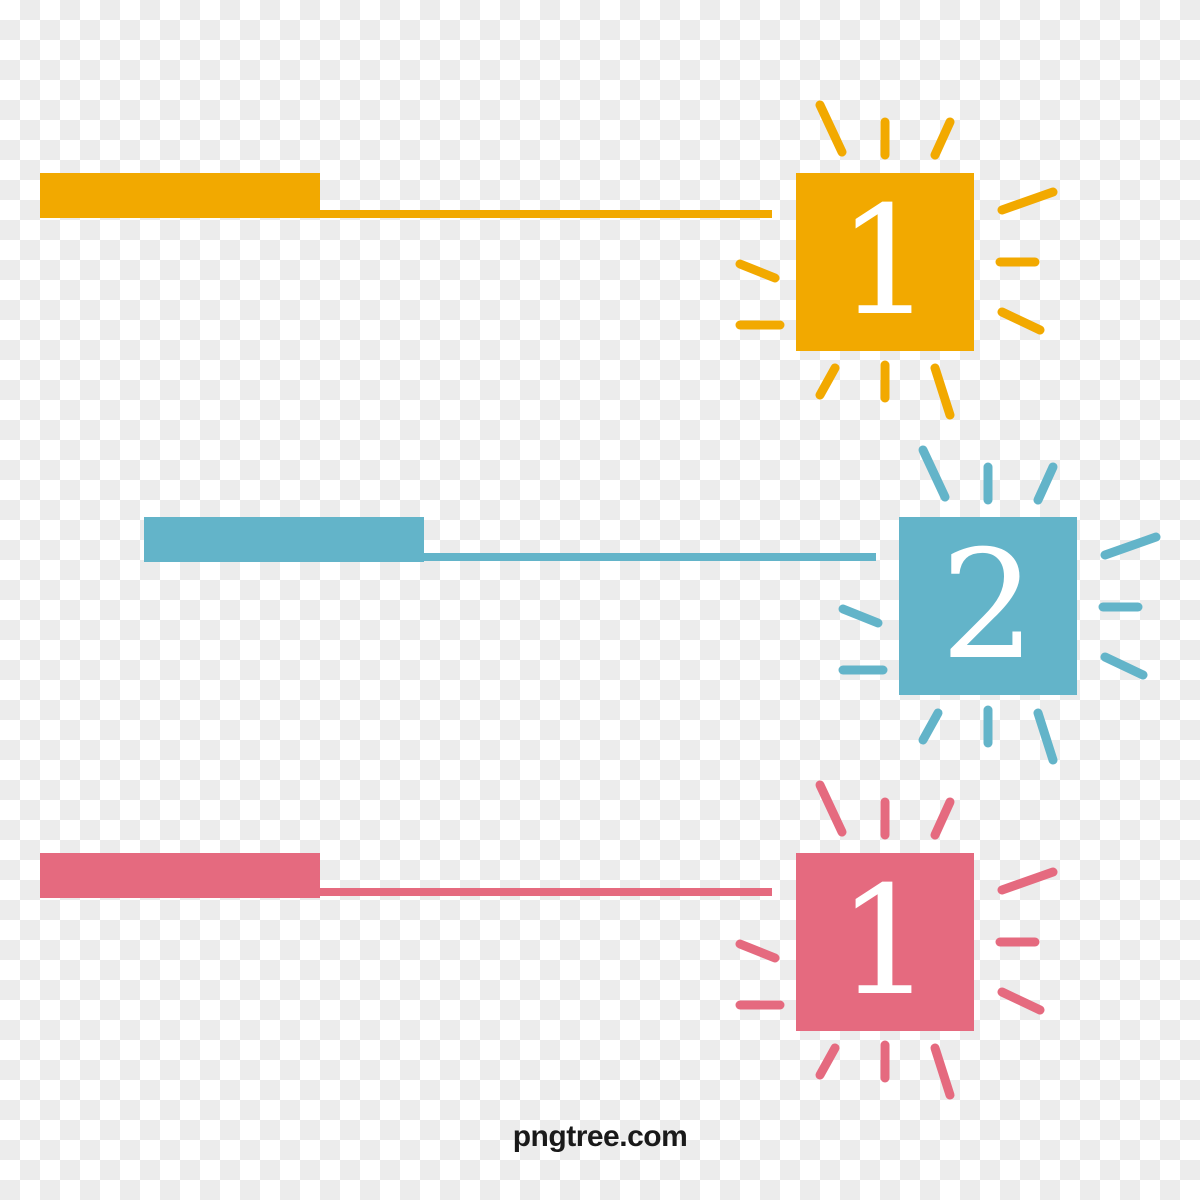 This screenshot has height=1200, width=1200. What do you see at coordinates (600, 1136) in the screenshot?
I see `watermark-text: pngtree.com` at bounding box center [600, 1136].